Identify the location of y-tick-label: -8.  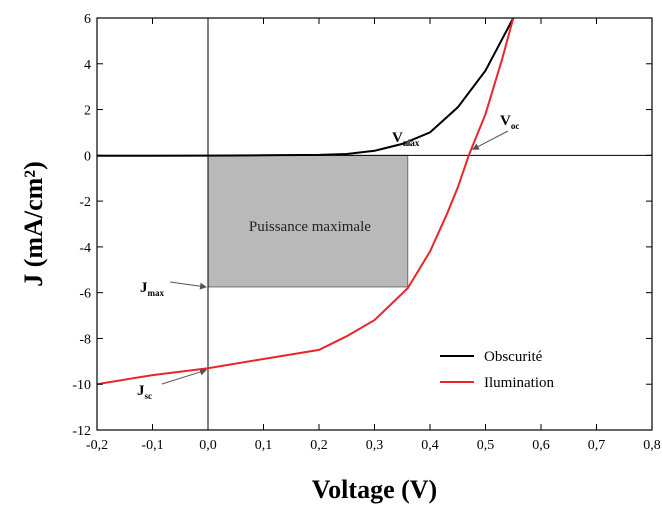
(85, 339).